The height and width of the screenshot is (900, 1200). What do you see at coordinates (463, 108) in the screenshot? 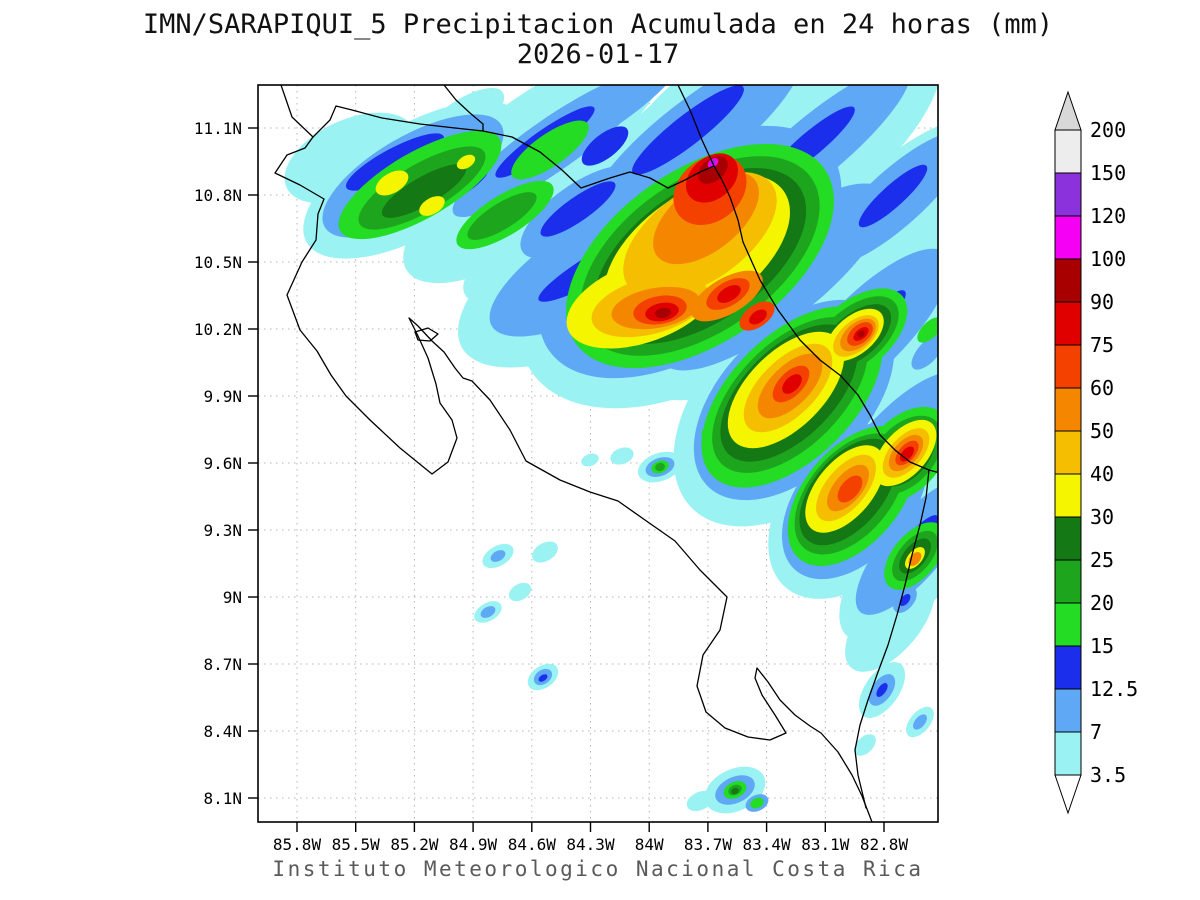
I see `lake-nicaragua-shore` at bounding box center [463, 108].